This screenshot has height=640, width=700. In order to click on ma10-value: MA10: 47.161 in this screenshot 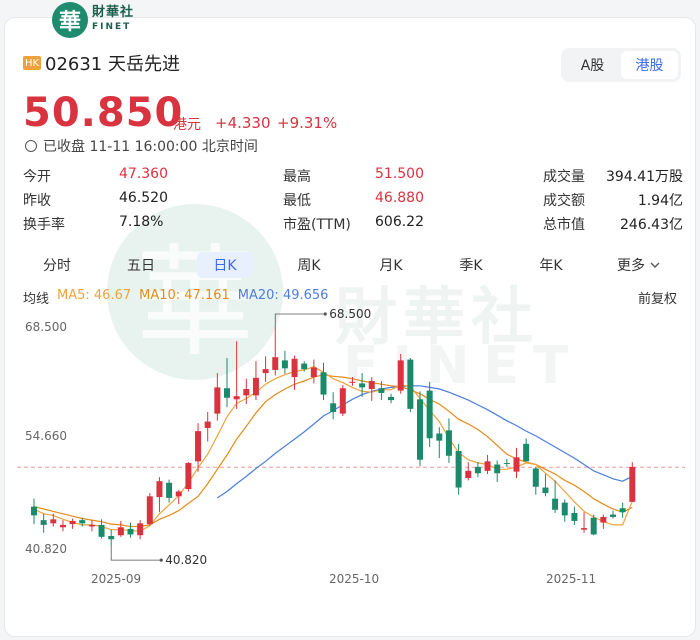, I will do `click(184, 295)`.